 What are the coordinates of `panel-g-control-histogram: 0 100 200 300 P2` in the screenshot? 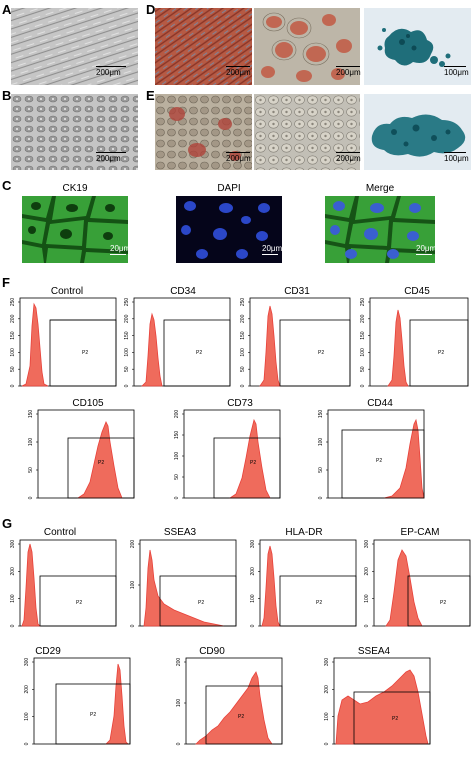 It's located at (63, 583).